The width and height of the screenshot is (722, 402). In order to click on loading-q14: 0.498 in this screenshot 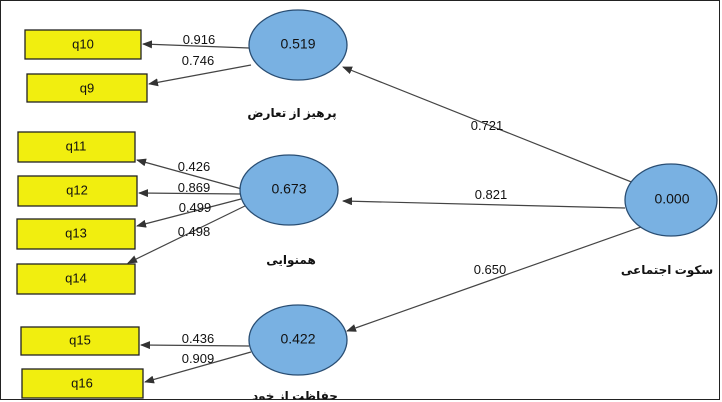, I will do `click(194, 231)`.